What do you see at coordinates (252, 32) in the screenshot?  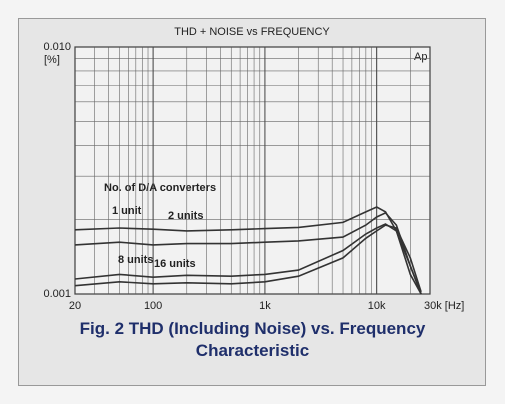 I see `chart-title: THD + NOISE vs FREQUENCY` at bounding box center [252, 32].